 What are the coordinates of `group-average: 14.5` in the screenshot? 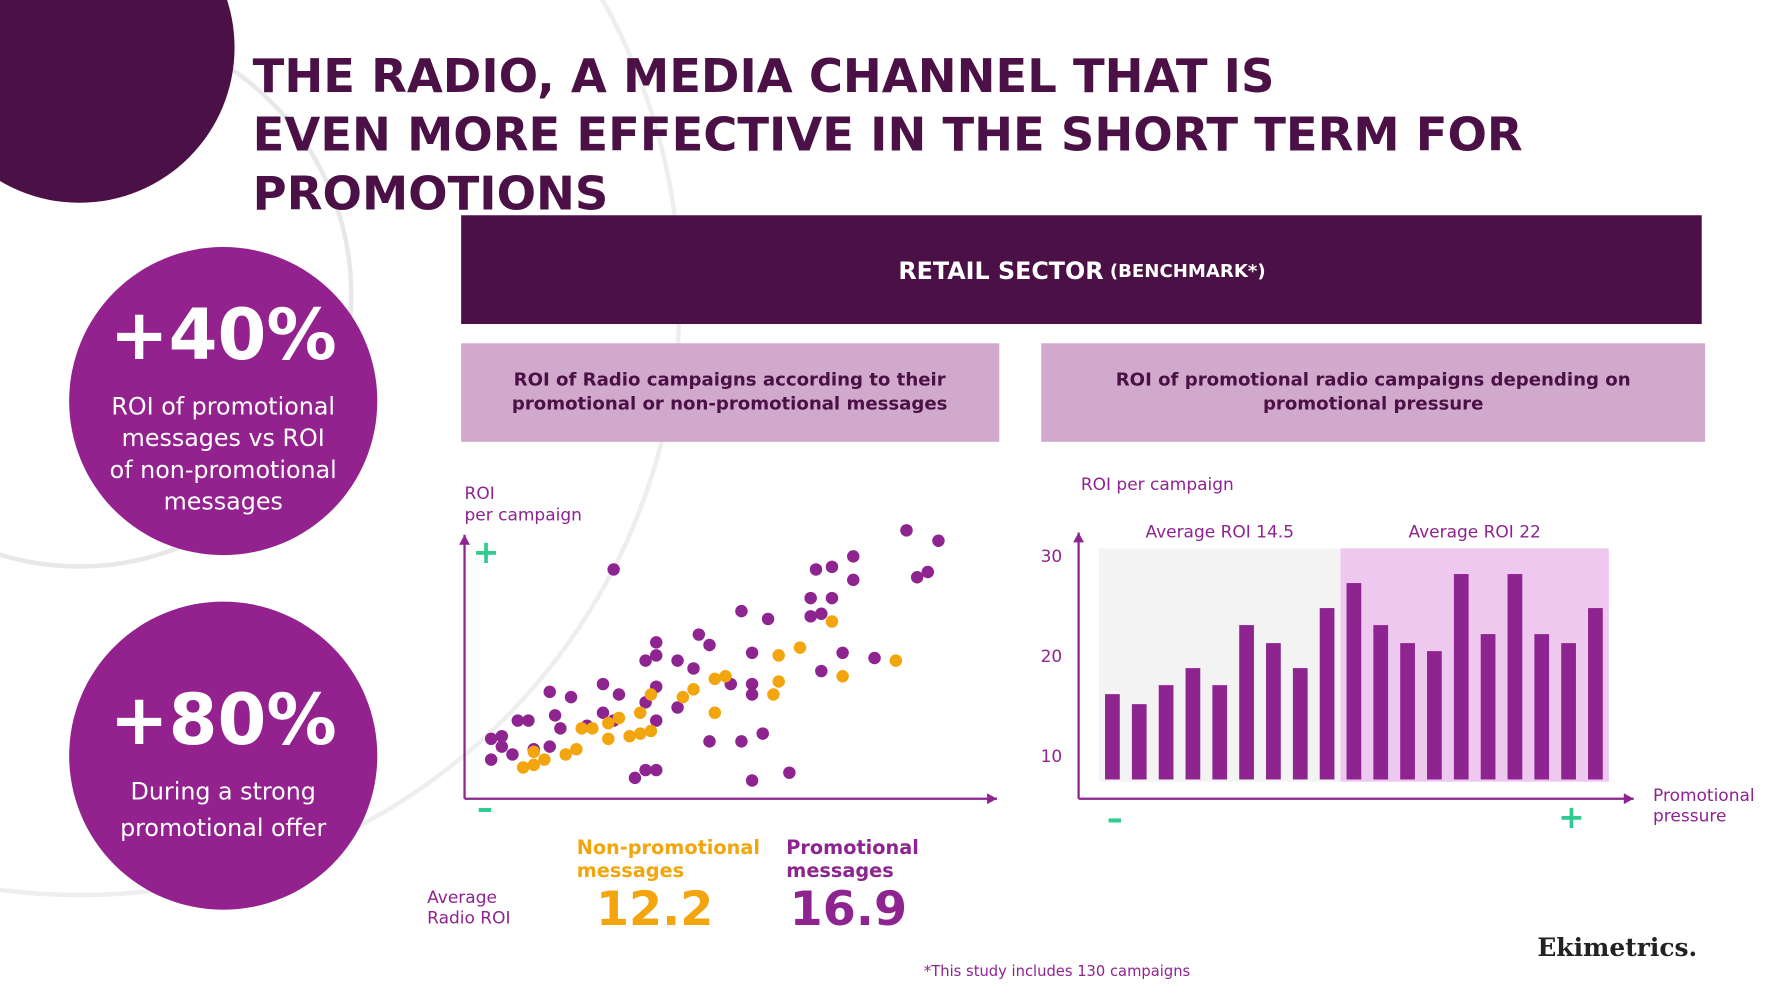 It's located at (1275, 532).